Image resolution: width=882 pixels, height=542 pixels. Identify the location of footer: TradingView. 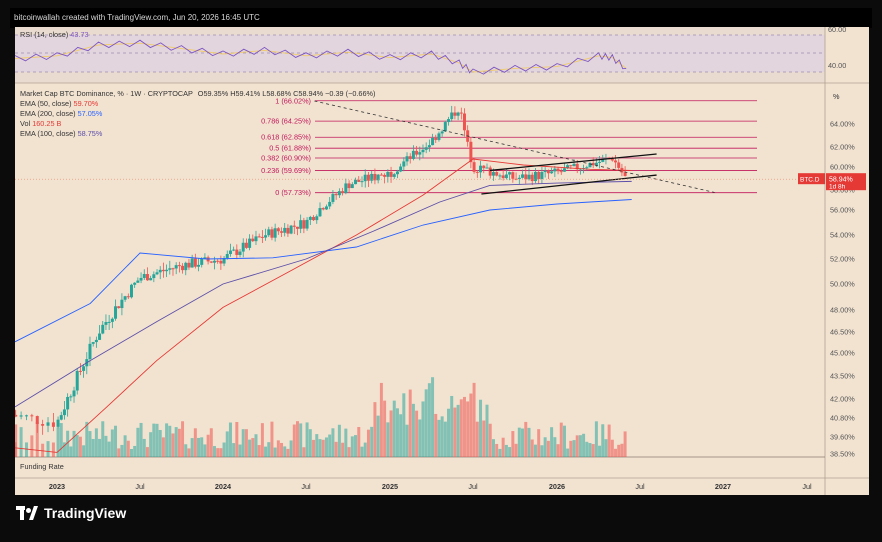
(441, 518).